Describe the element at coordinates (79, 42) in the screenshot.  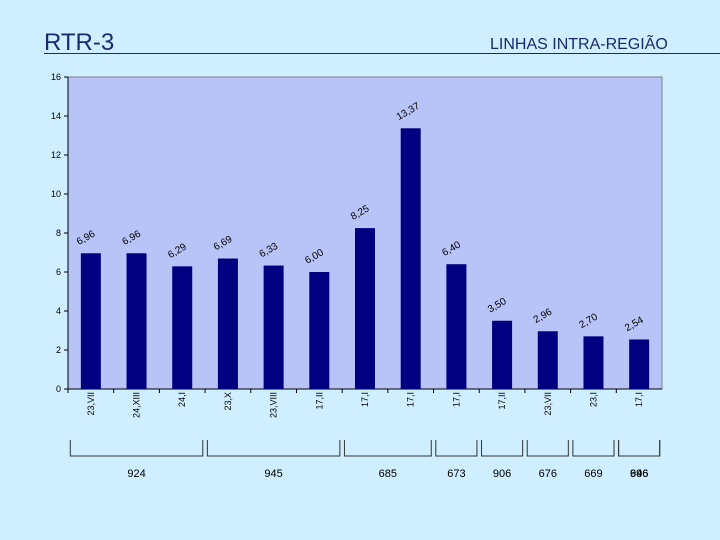
I see `page-title: RTR-3` at that location.